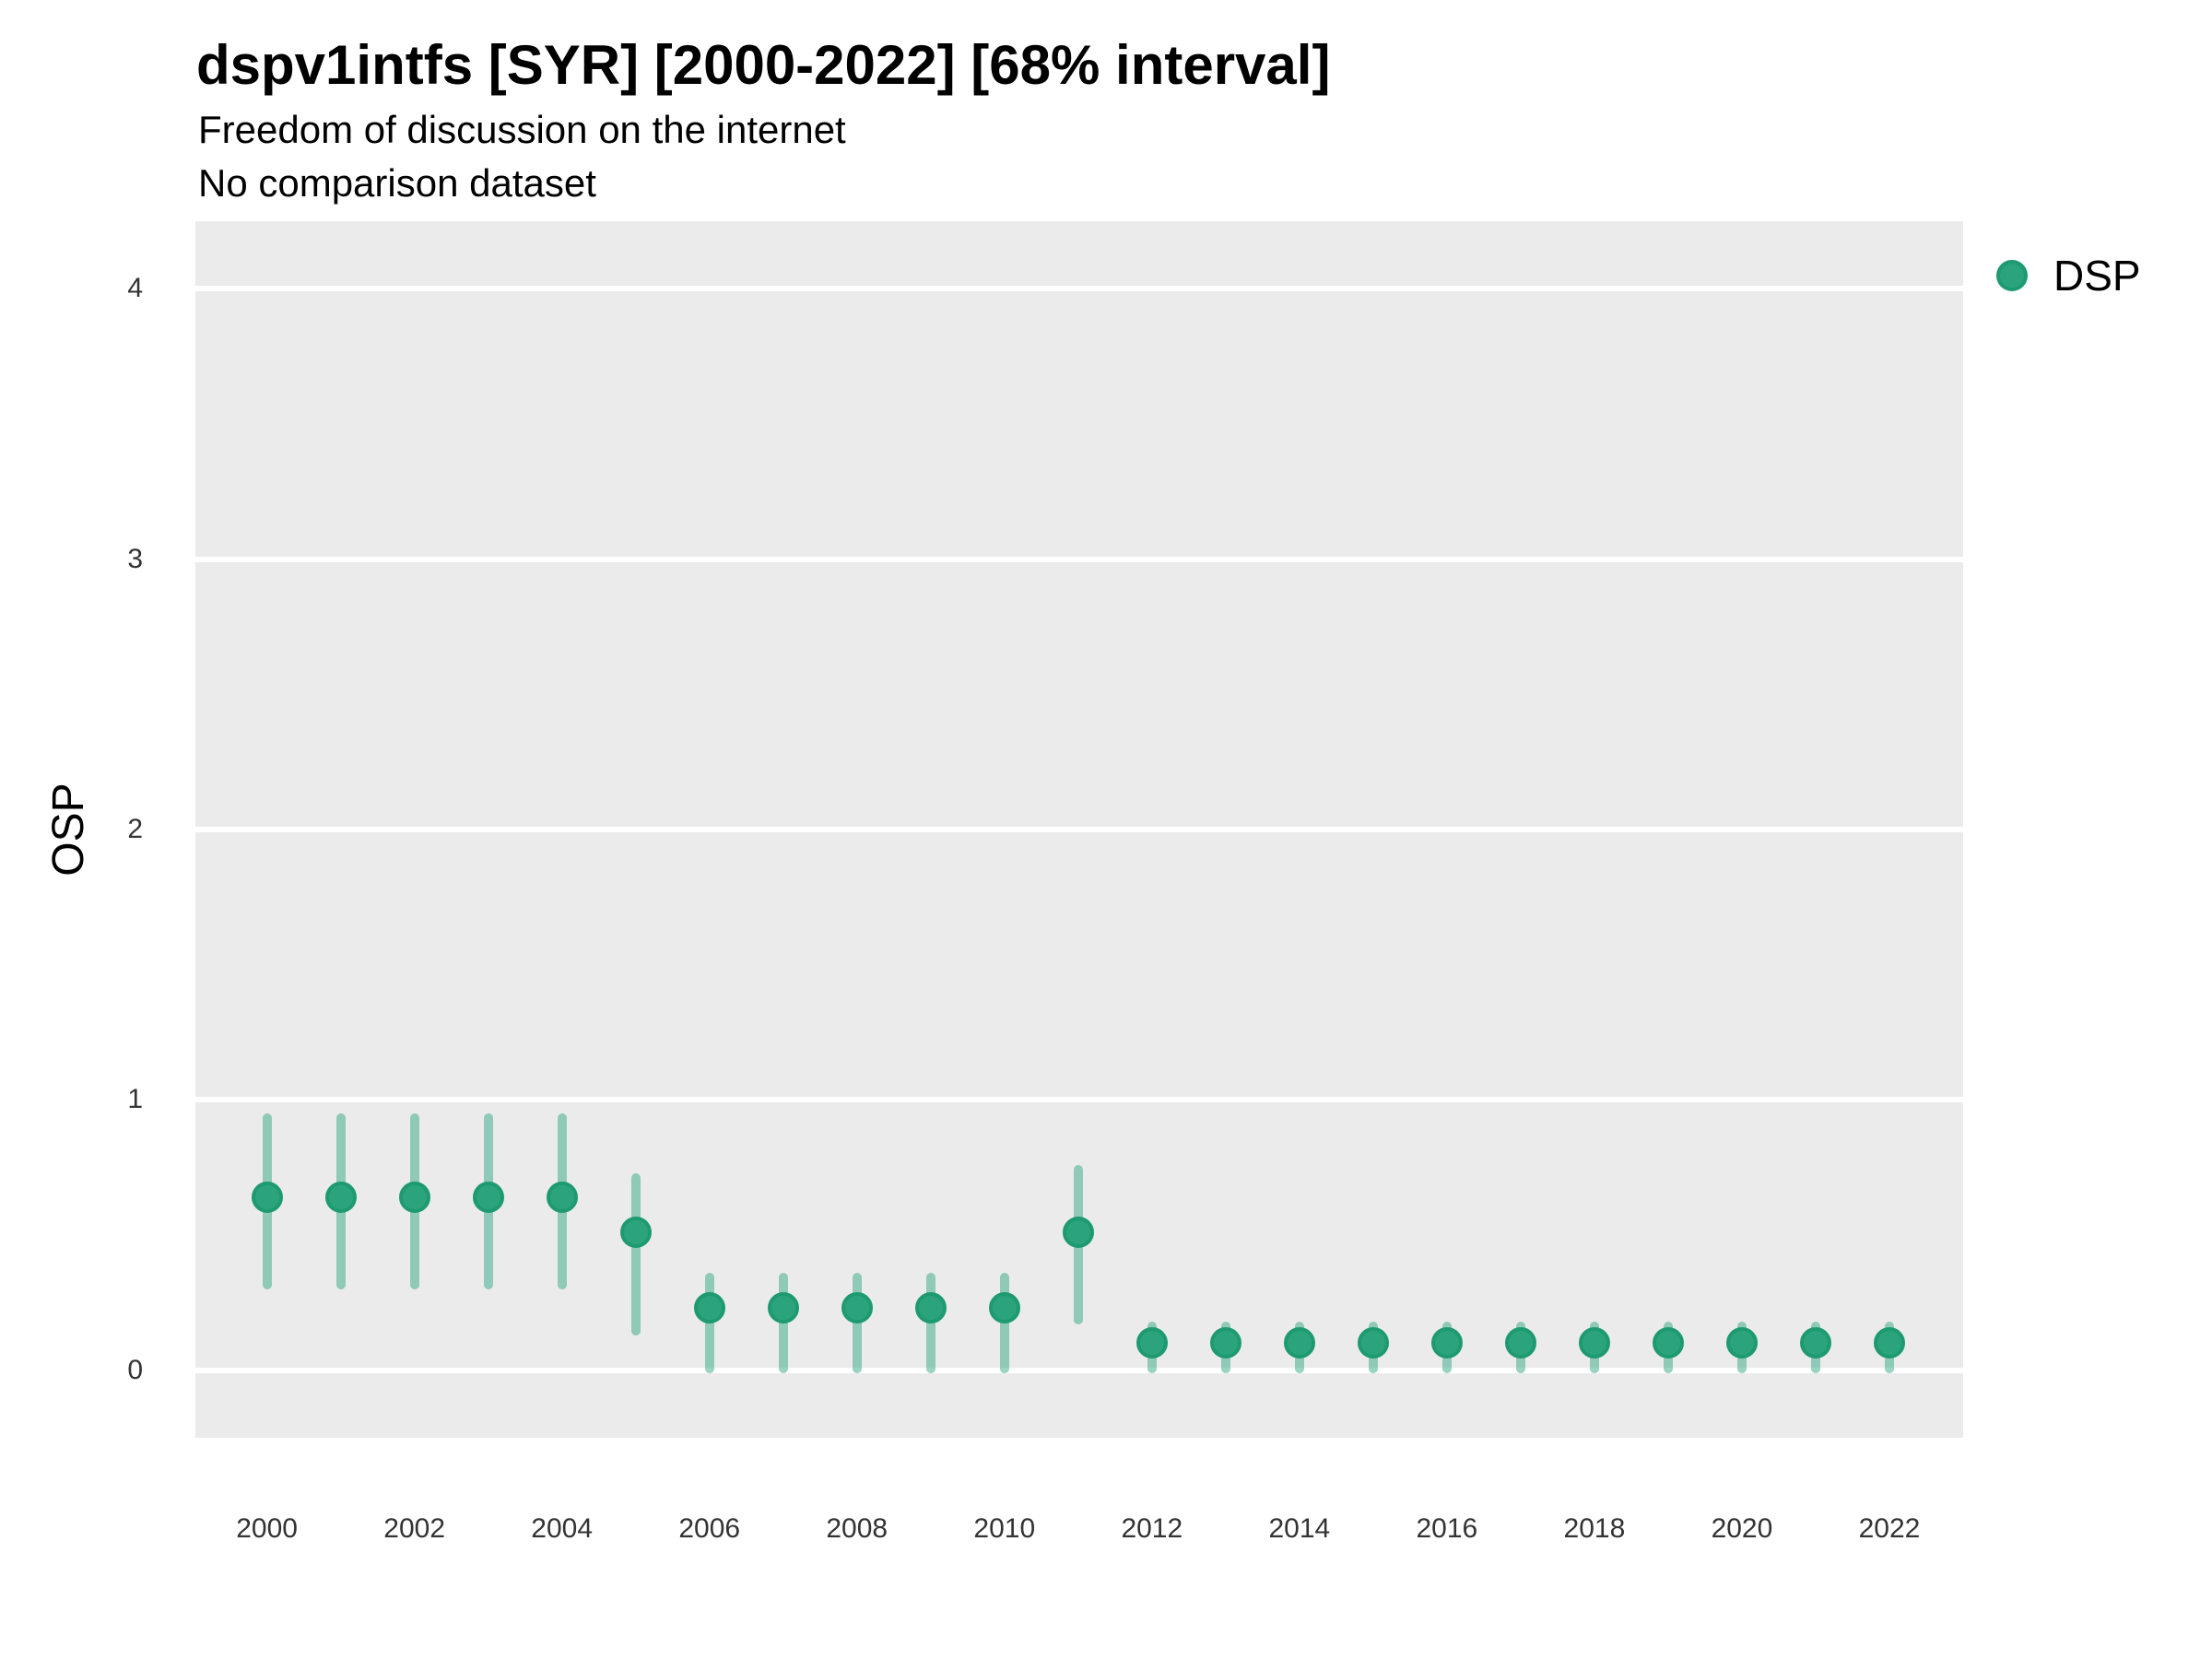  I want to click on x-tick-label: 2004, so click(562, 1528).